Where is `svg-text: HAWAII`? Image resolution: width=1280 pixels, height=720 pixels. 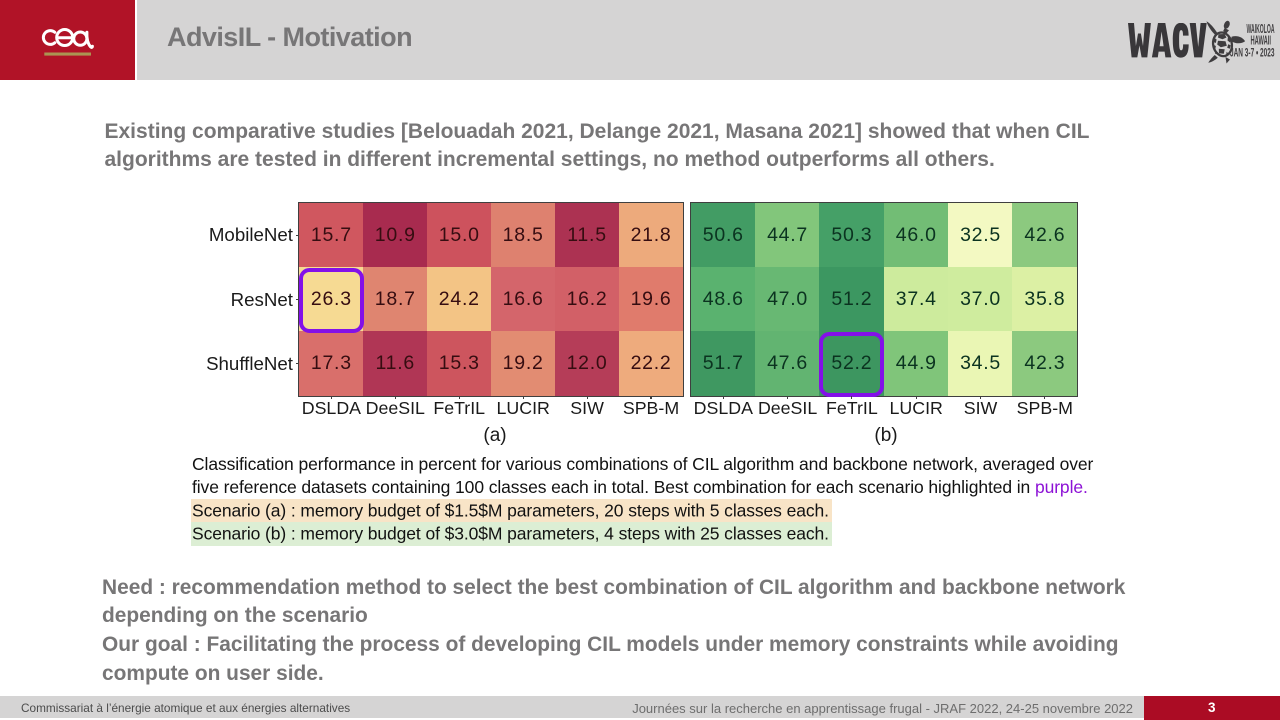
svg-text: HAWAII is located at coordinates (1261, 39).